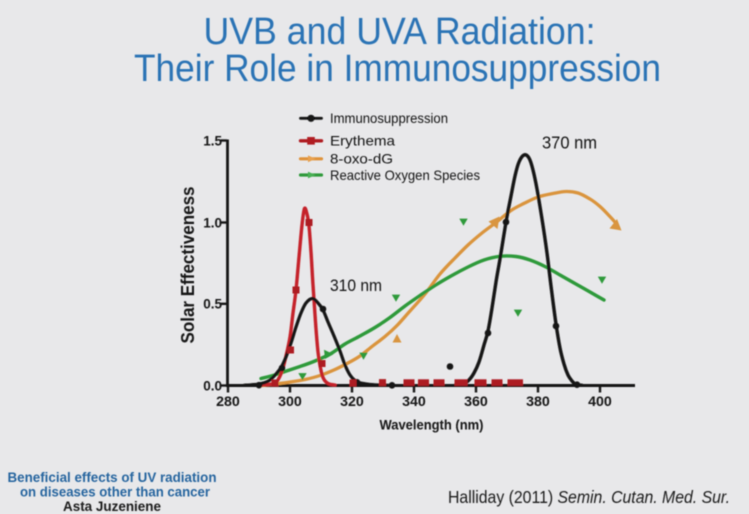 Image resolution: width=749 pixels, height=514 pixels. What do you see at coordinates (212, 140) in the screenshot?
I see `svg-text: 1.5` at bounding box center [212, 140].